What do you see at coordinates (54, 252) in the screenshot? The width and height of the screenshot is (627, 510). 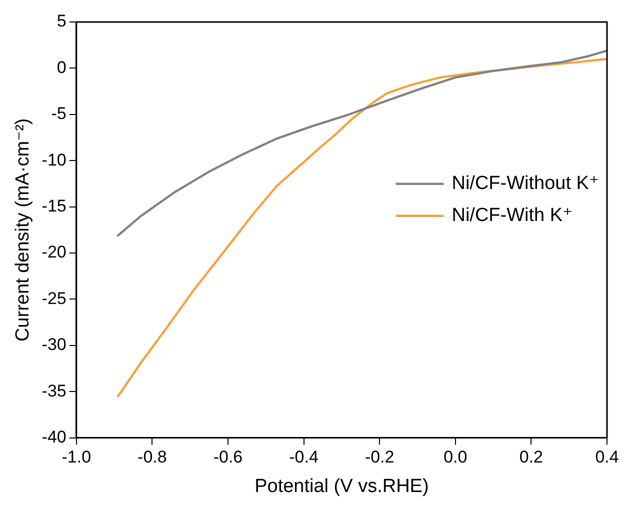 I see `y-tick-label: -20` at bounding box center [54, 252].